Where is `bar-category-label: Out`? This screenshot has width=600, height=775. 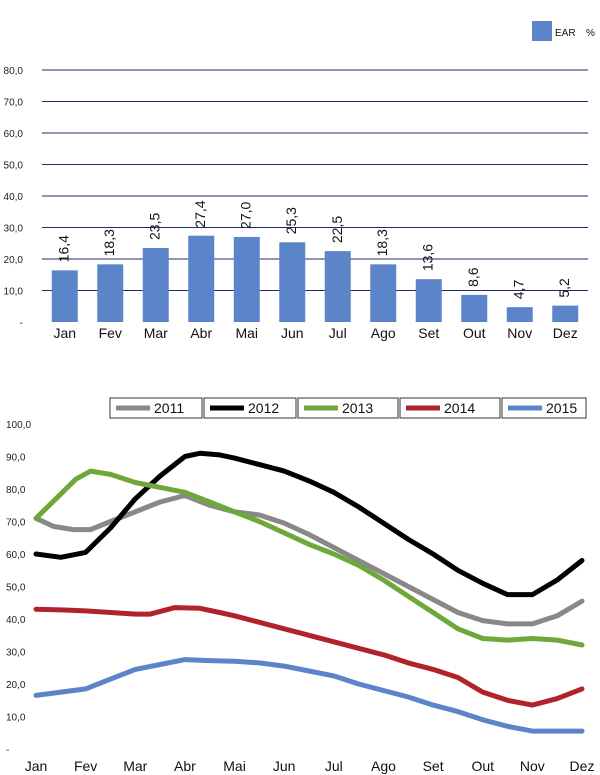 bar-category-label: Out is located at coordinates (474, 333).